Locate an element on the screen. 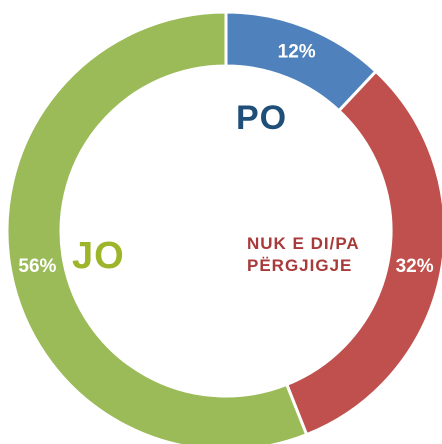 The height and width of the screenshot is (444, 442). category-label: PO is located at coordinates (262, 118).